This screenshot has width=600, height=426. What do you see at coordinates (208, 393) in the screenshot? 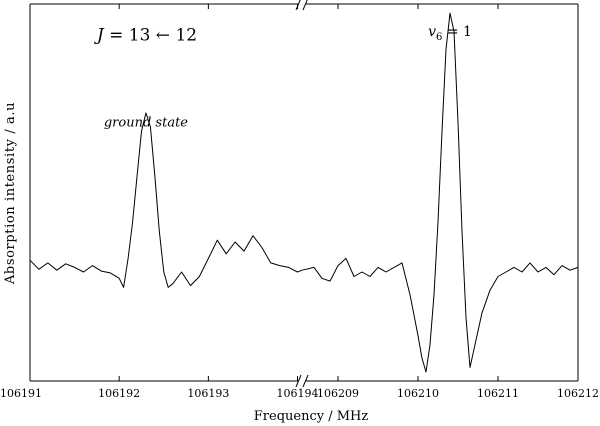
I see `x-tick-label: 106193` at bounding box center [208, 393].